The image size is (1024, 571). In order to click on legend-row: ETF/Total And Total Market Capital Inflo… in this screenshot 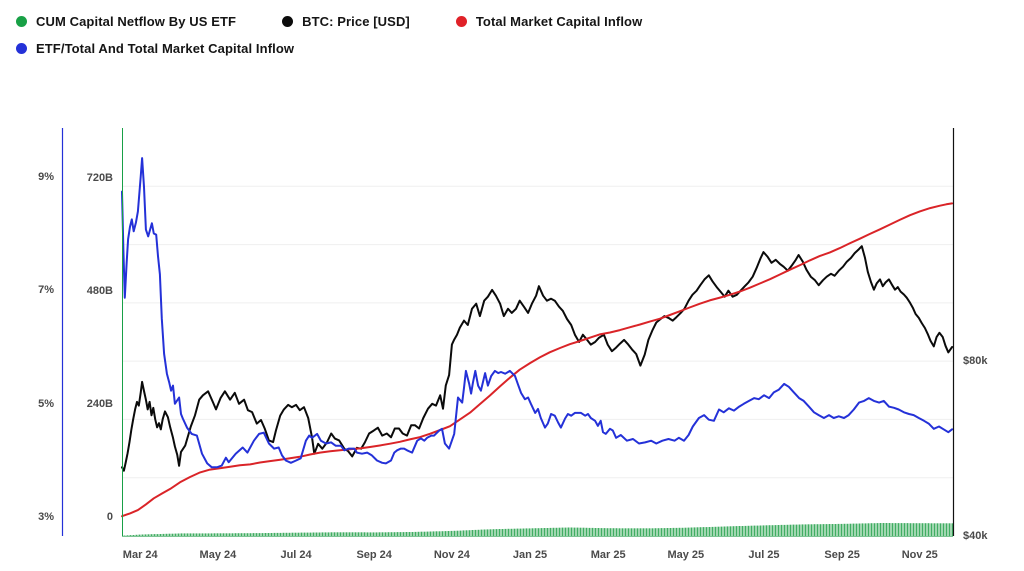, I will do `click(329, 48)`.